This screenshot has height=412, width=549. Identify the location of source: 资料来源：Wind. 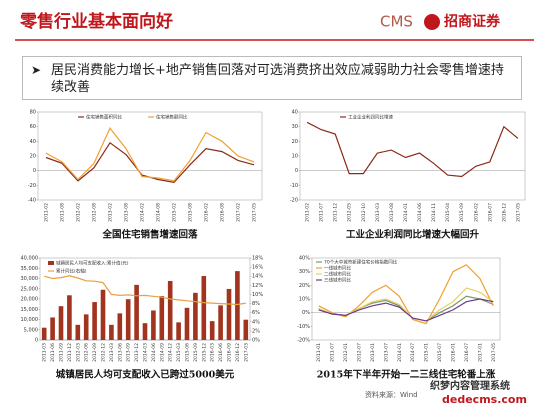
(391, 394).